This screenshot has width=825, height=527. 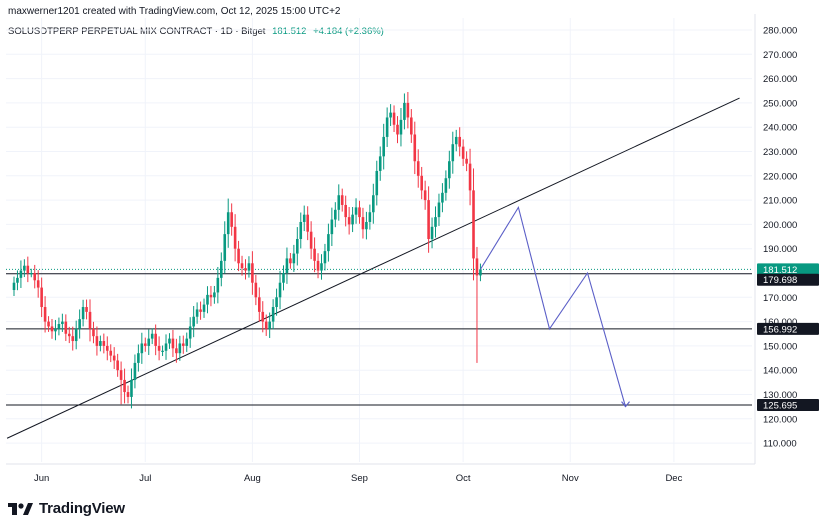 I want to click on y-tick-label: 190.000, so click(x=780, y=249).